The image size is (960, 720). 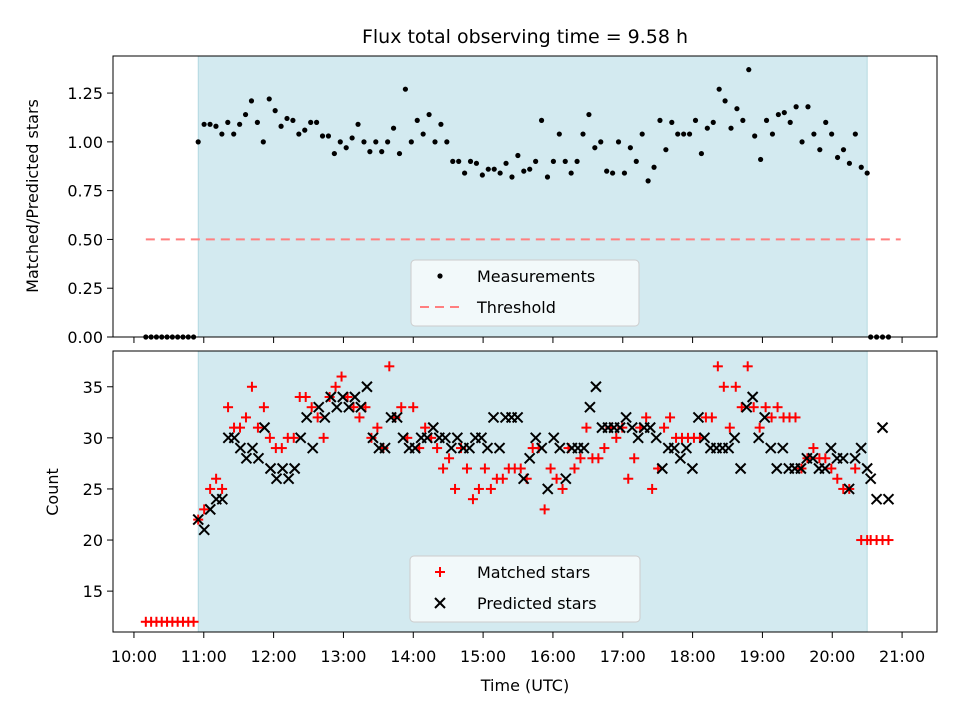 I want to click on x-tick-label: 19:00, so click(x=762, y=656).